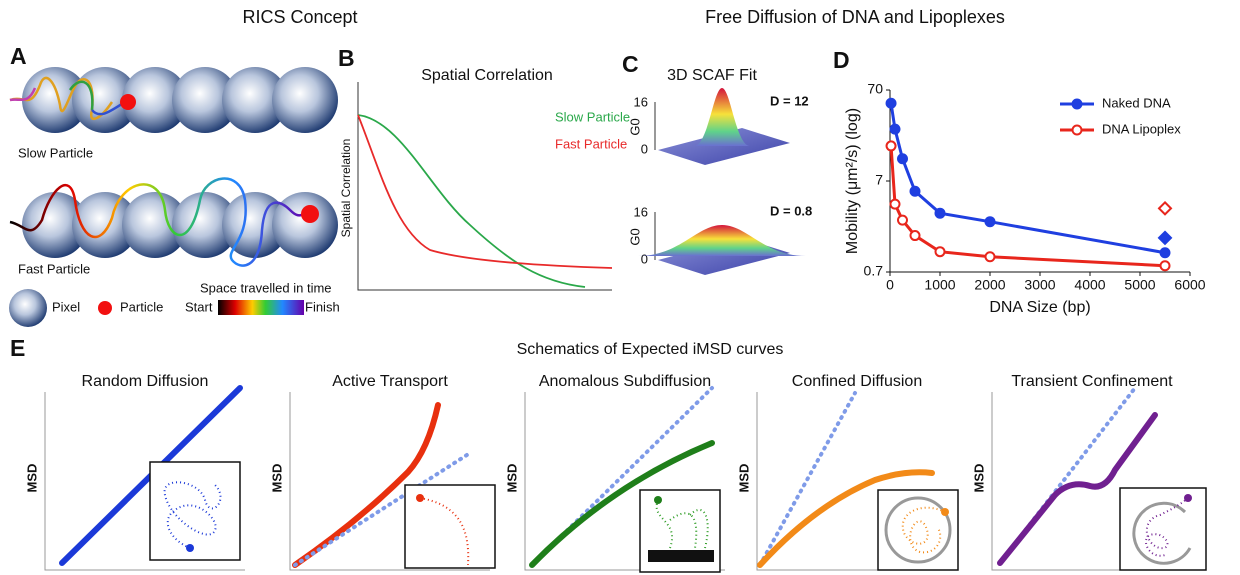  Describe the element at coordinates (592, 116) in the screenshot. I see `curve-label: Slow Particle` at that location.